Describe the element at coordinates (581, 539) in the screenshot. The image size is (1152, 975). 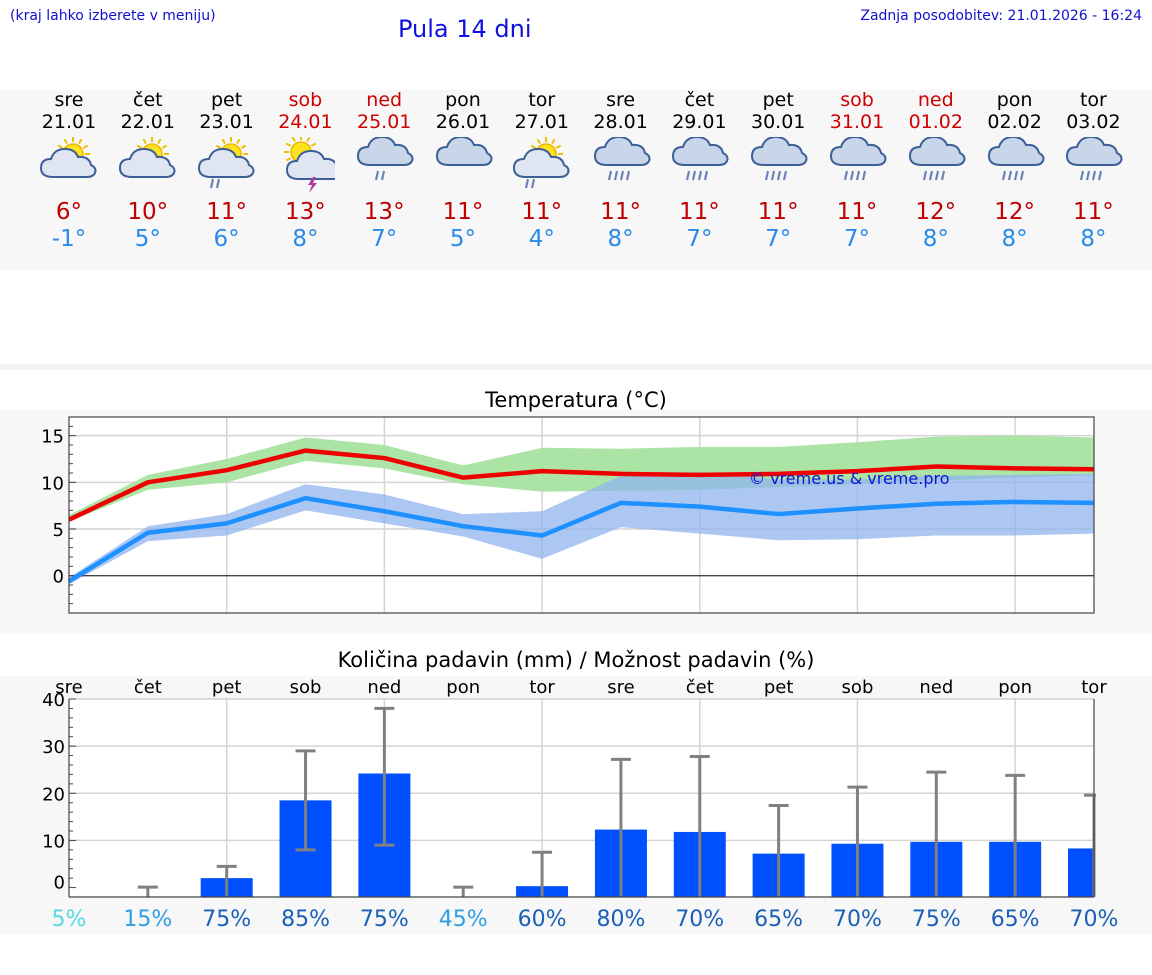
I see `min-temperature-line` at that location.